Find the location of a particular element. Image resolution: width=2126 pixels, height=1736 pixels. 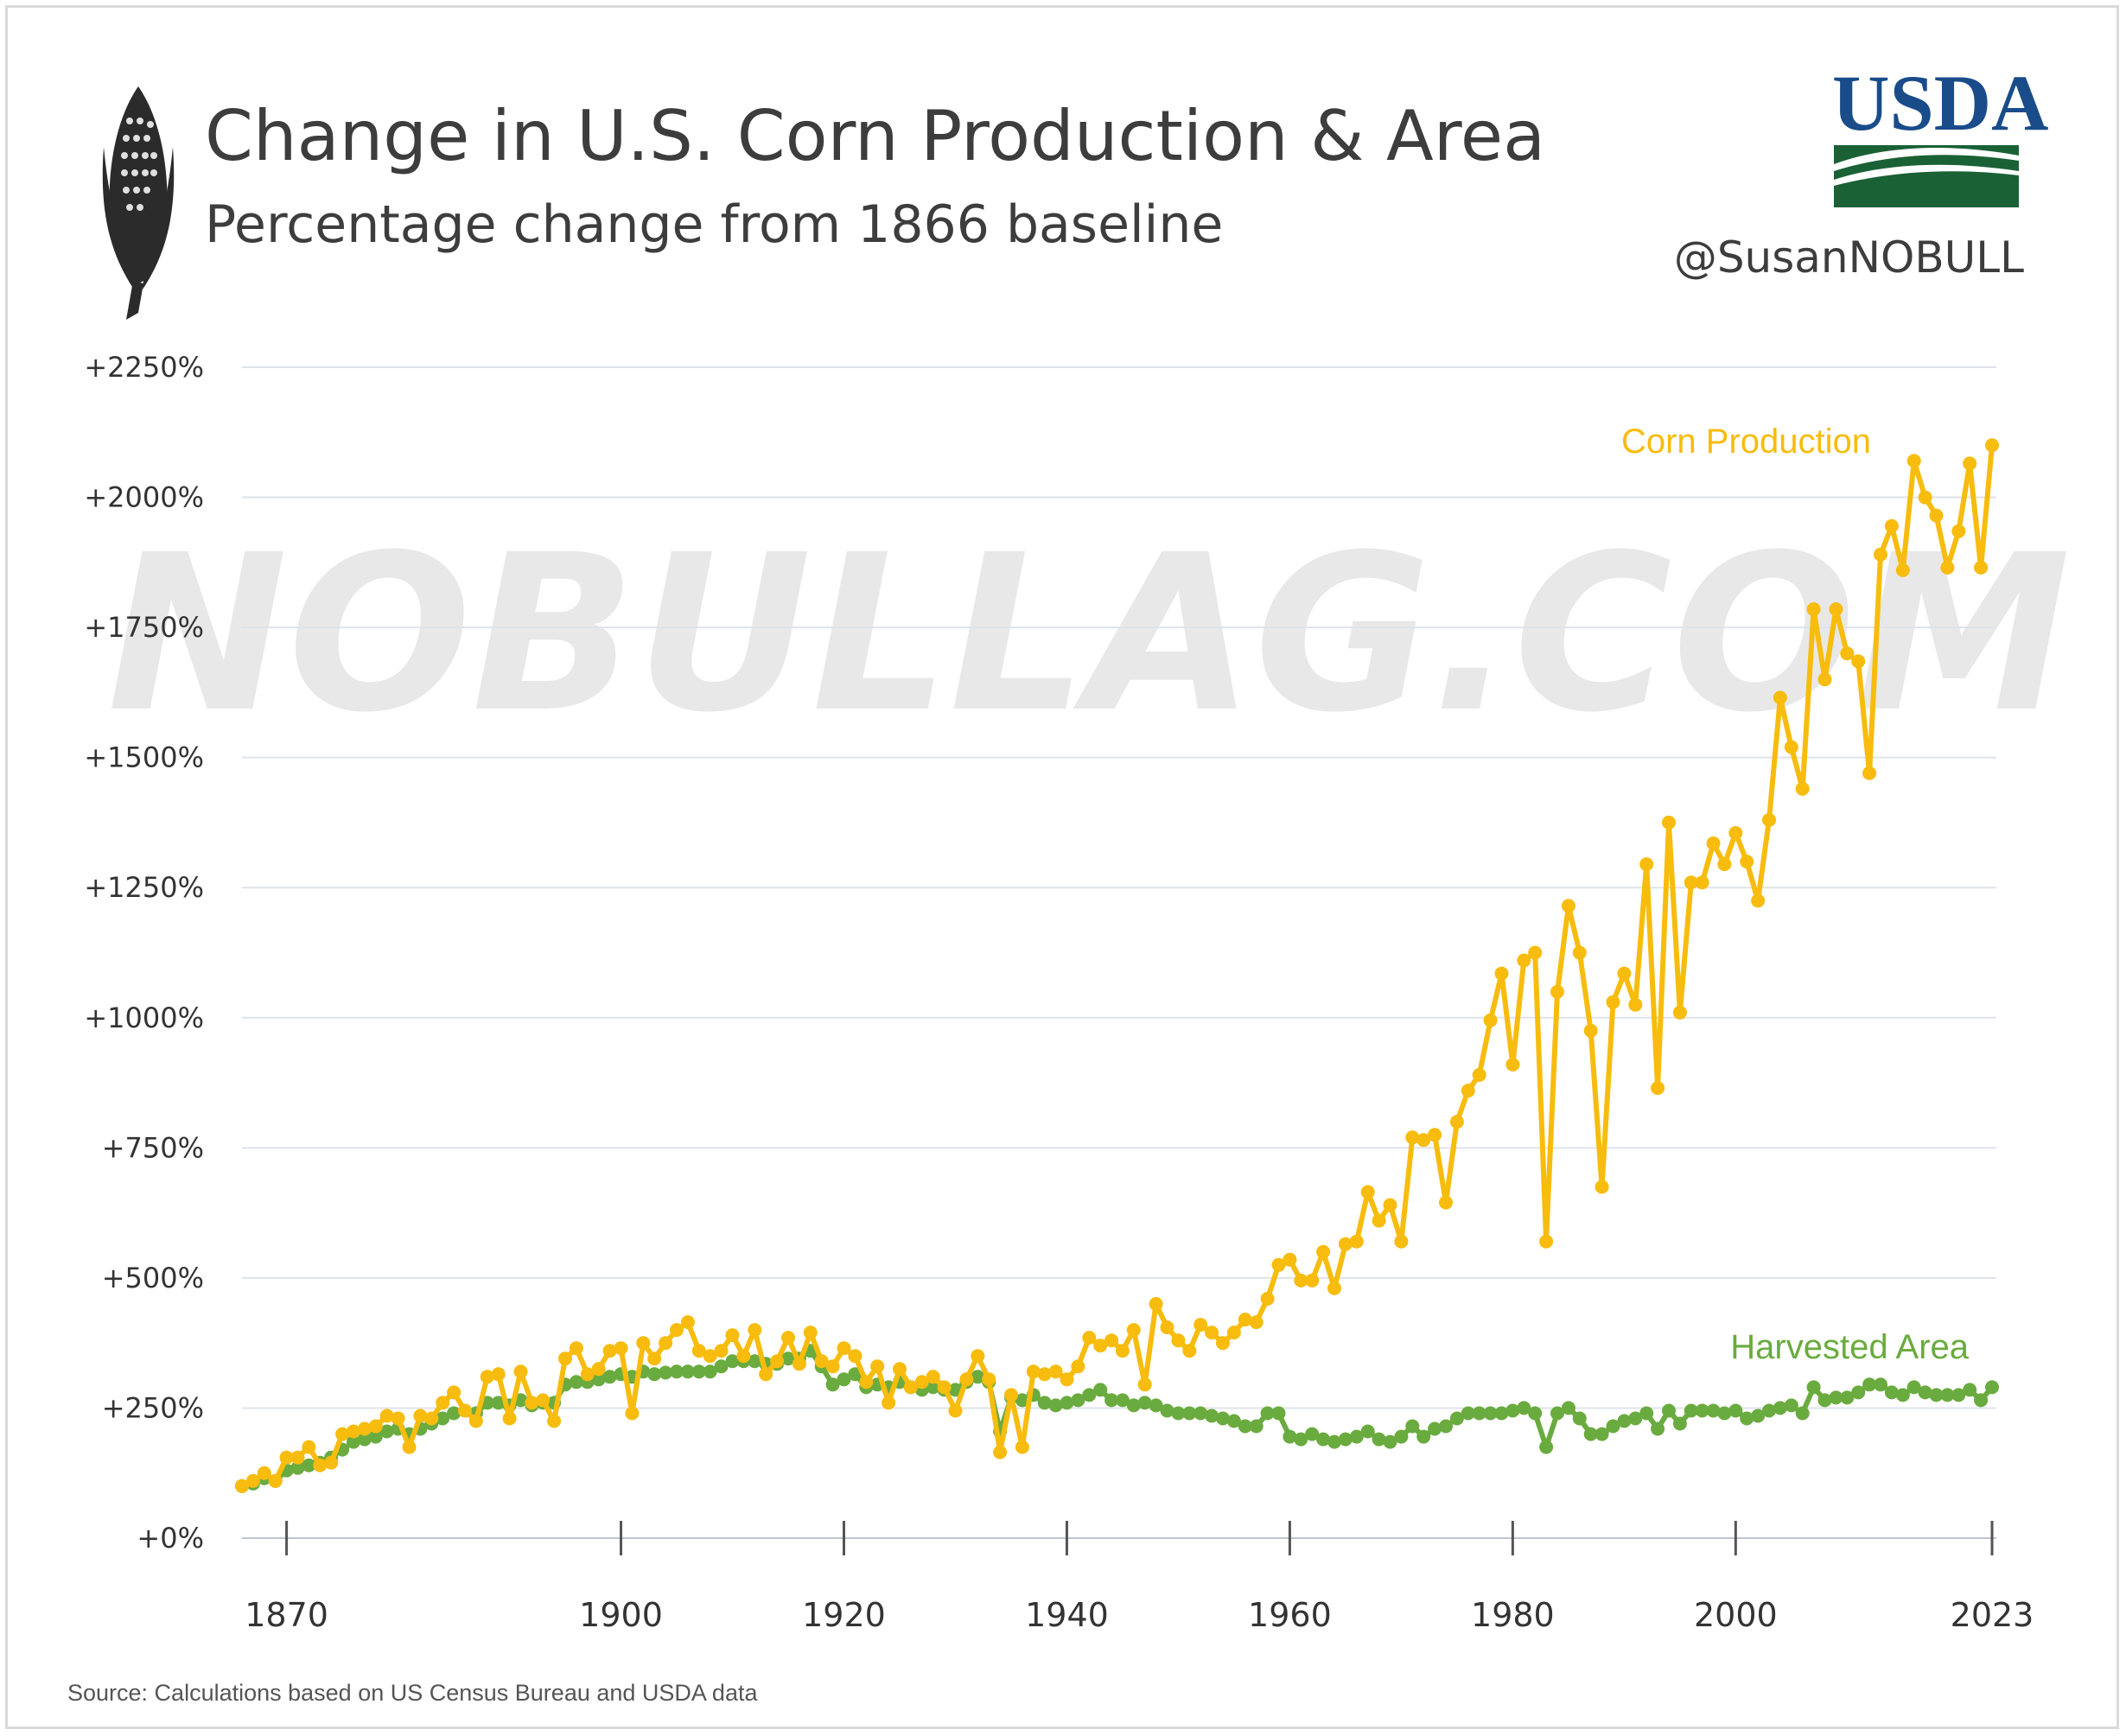

usda-logo-text: USDA is located at coordinates (1940, 103).